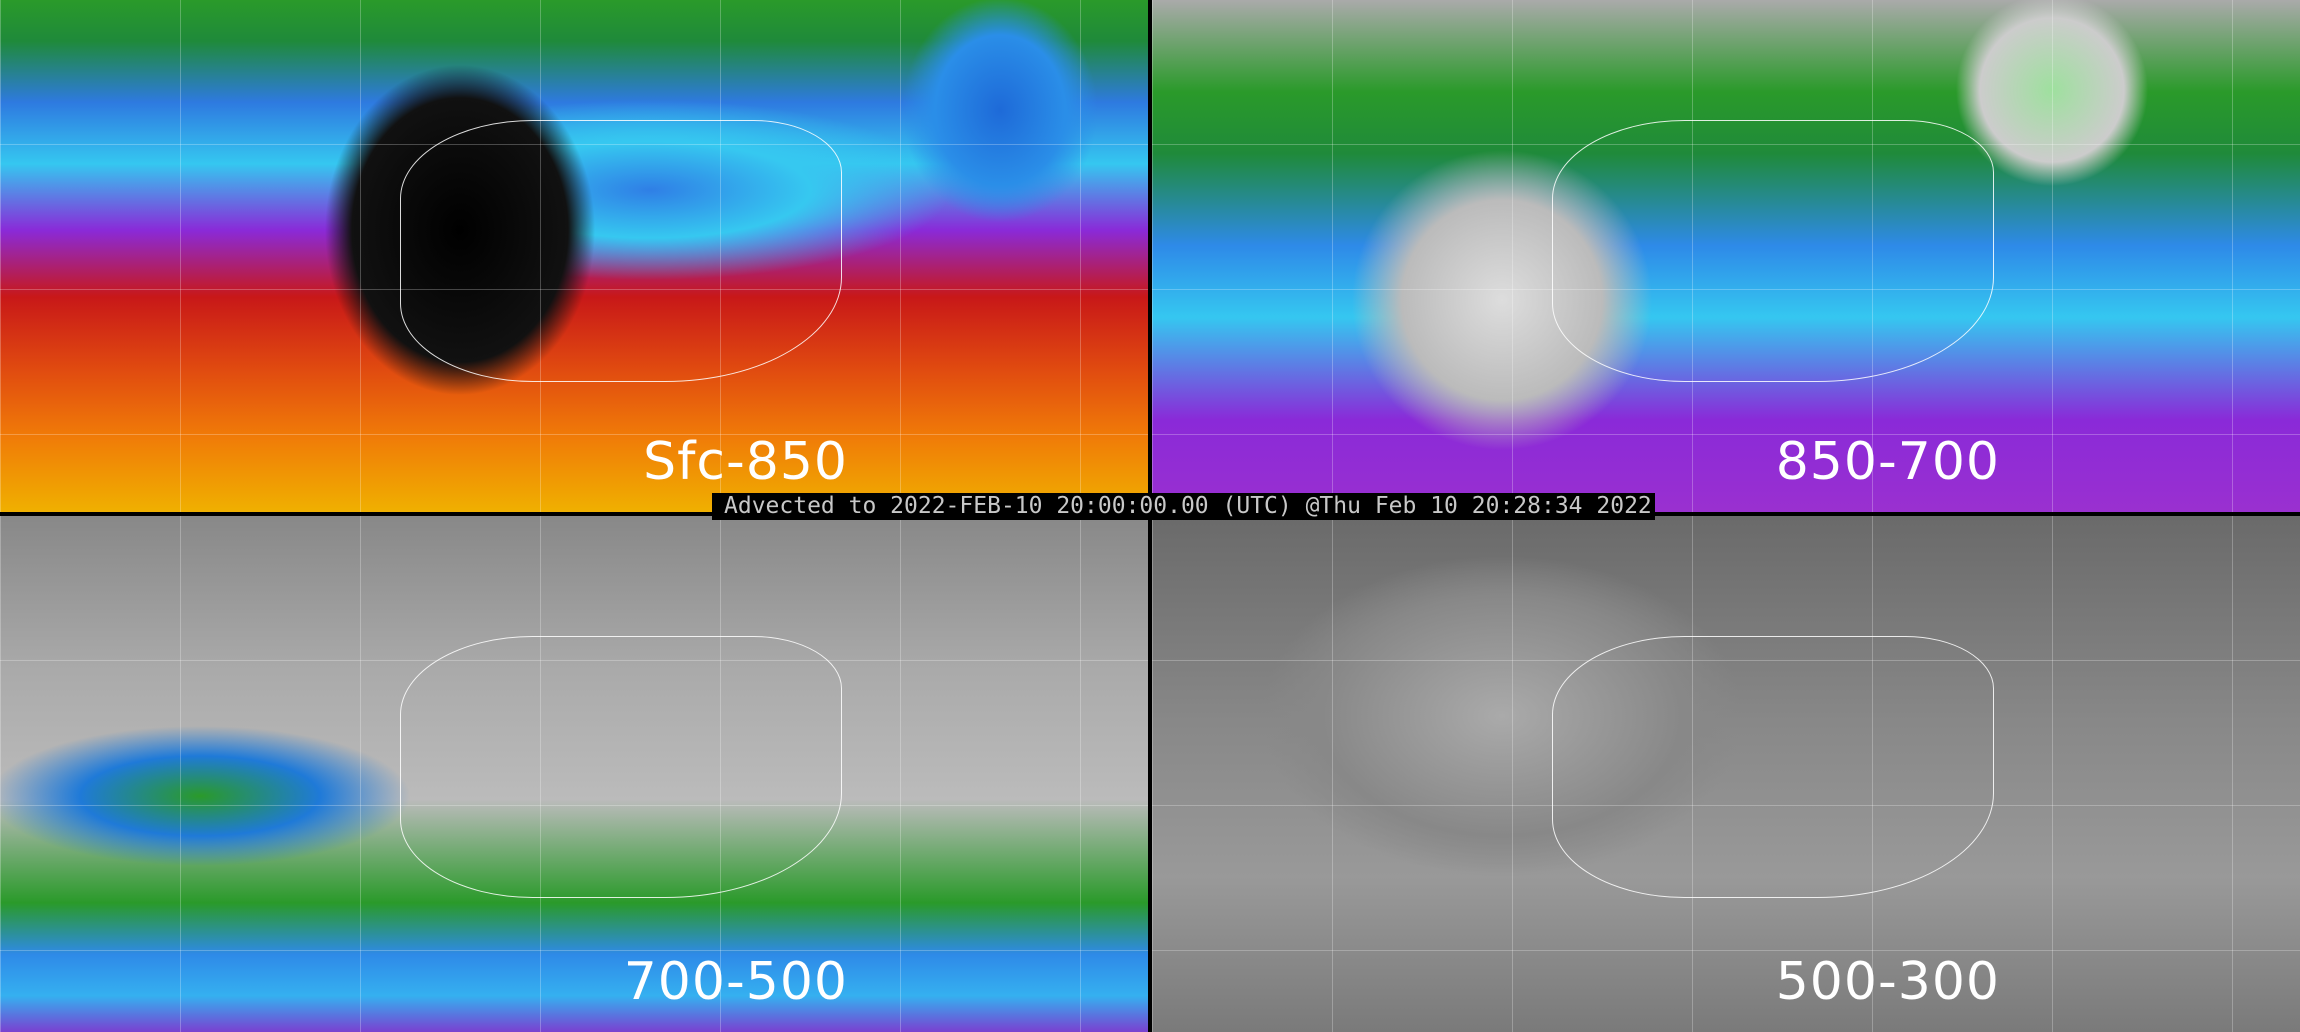 This screenshot has width=2300, height=1032. I want to click on layer-label: 850-700, so click(1887, 462).